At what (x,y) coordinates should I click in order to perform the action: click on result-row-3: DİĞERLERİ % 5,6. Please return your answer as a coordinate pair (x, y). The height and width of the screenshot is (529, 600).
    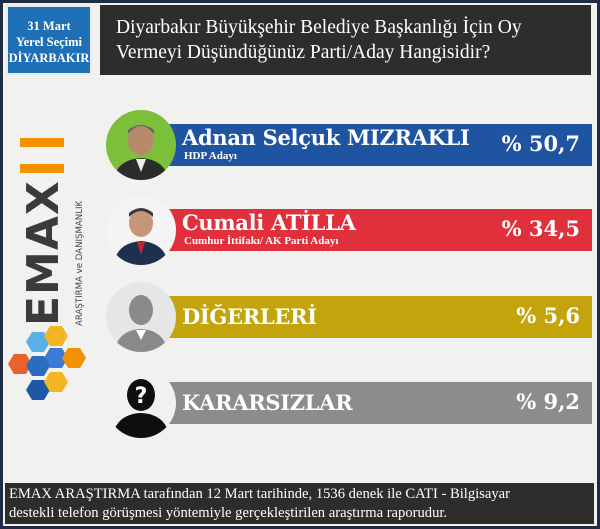
    Looking at the image, I should click on (349, 317).